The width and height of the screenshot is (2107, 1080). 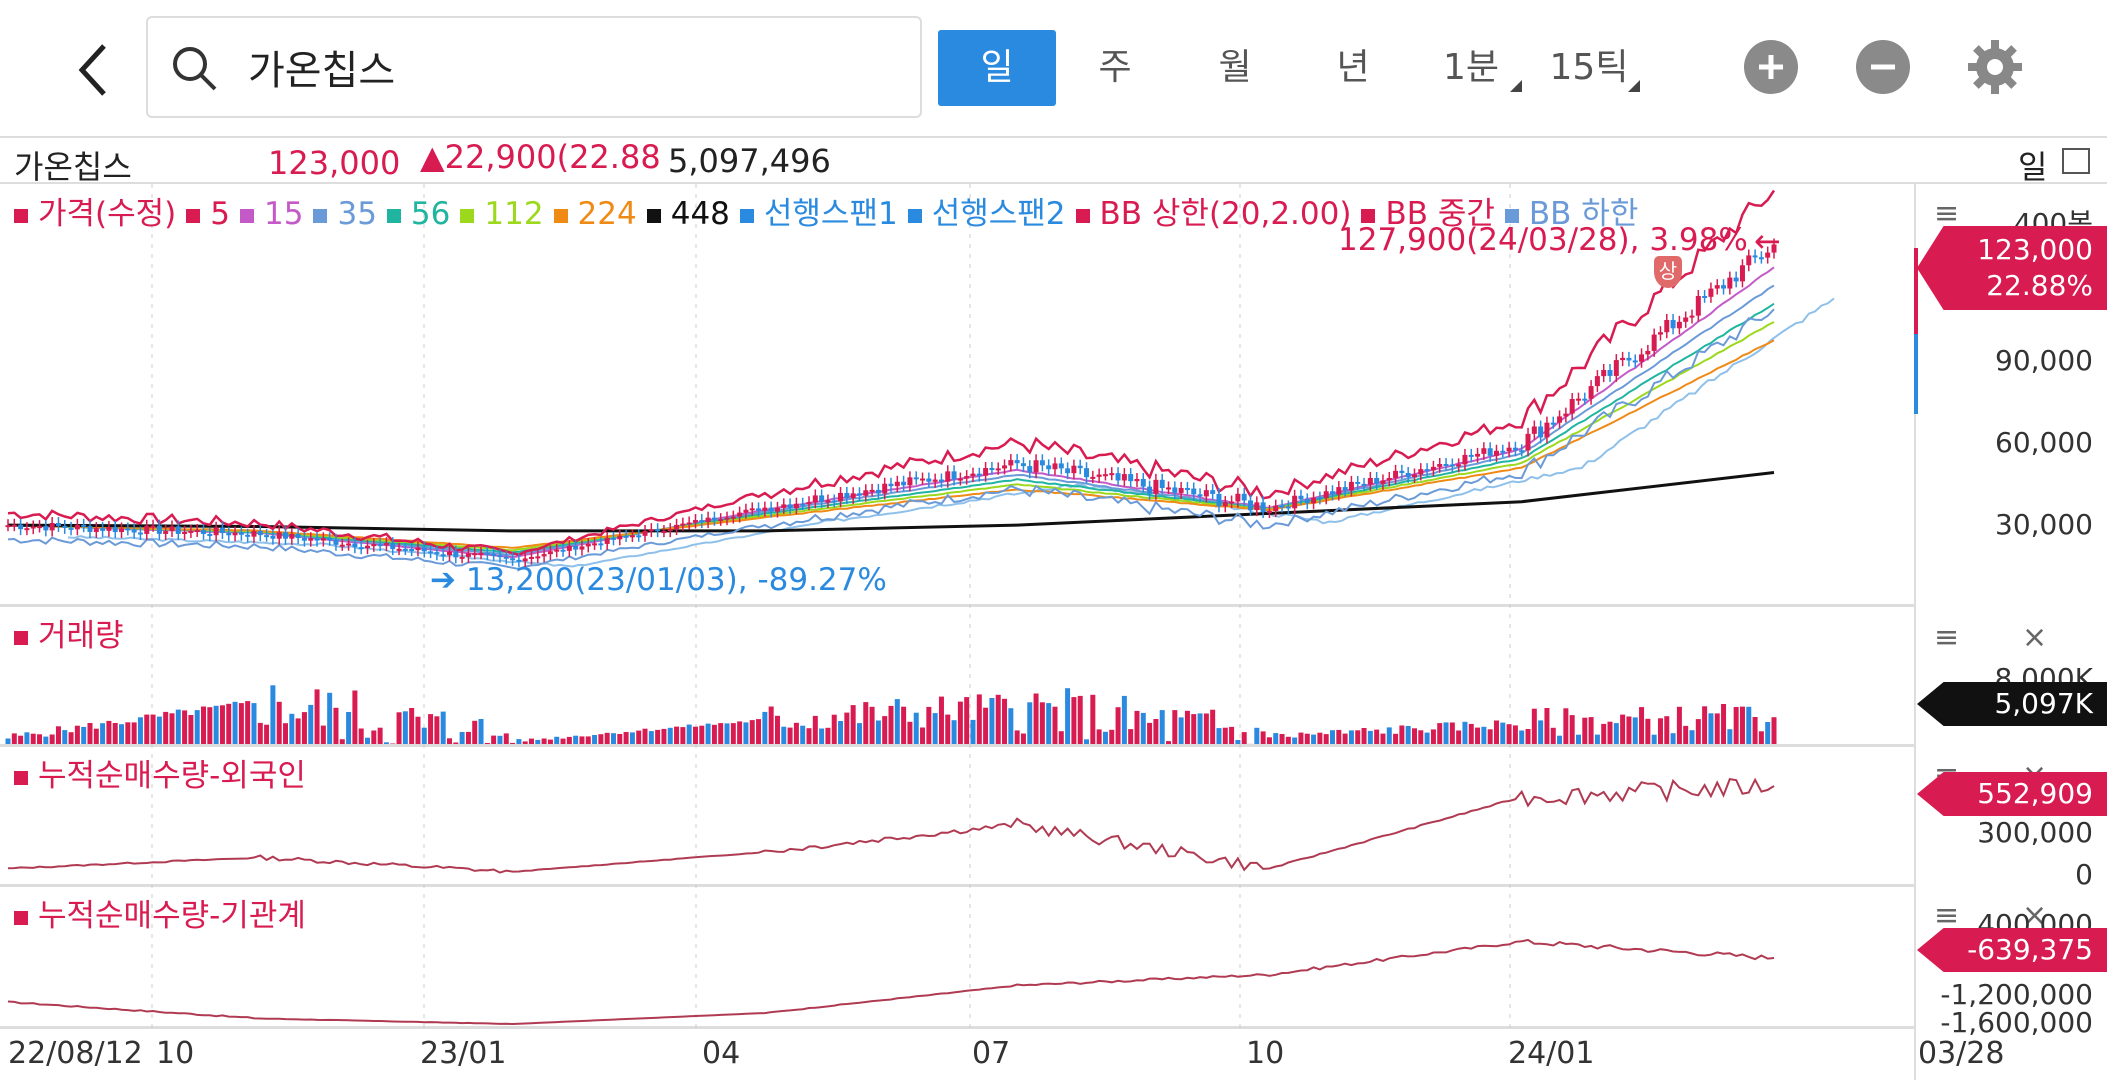 I want to click on search-input: 가온칩스, so click(x=322, y=71).